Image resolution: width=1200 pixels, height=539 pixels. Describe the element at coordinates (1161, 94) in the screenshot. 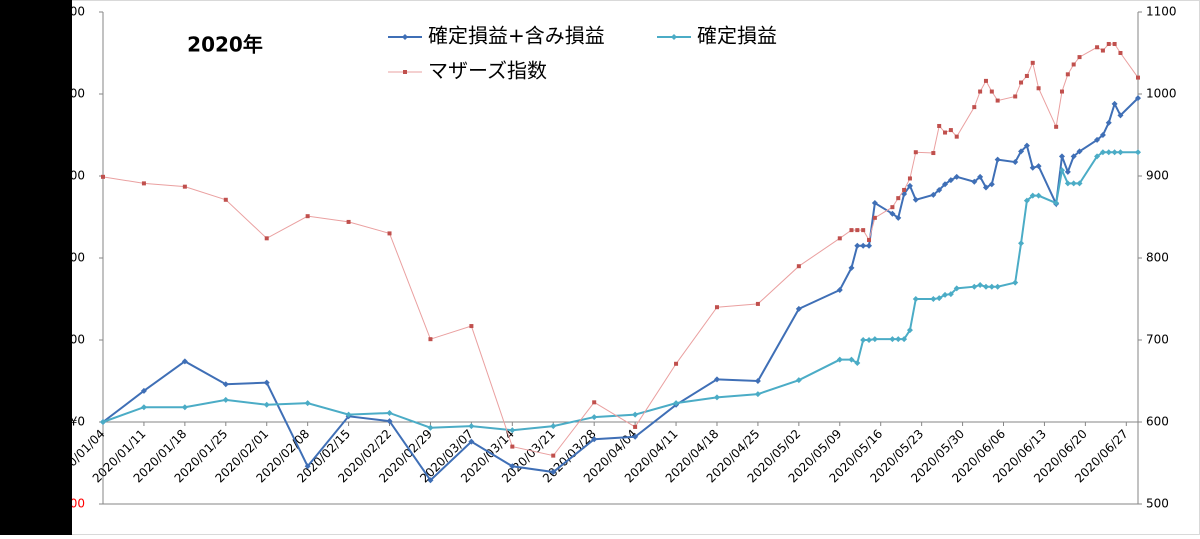

I see `y2-tick-label: 1000` at that location.